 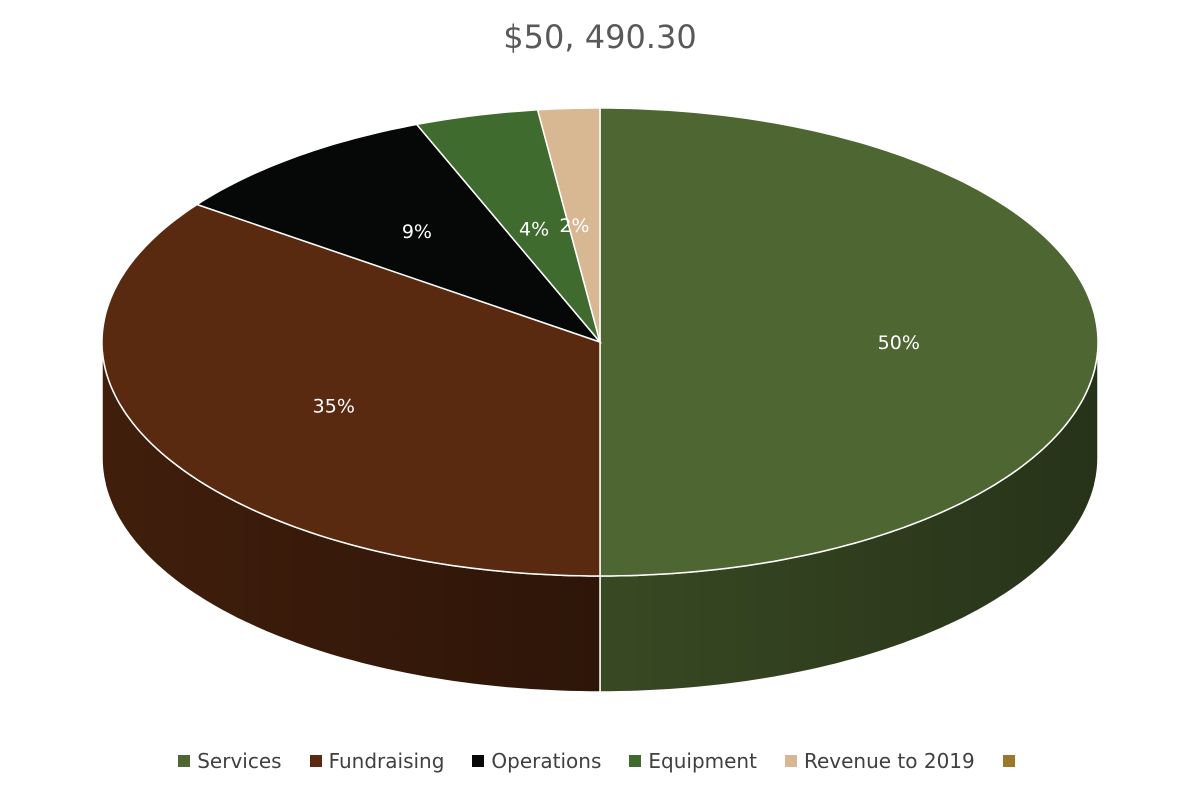 What do you see at coordinates (334, 407) in the screenshot?
I see `data-label-fundraising: 35%` at bounding box center [334, 407].